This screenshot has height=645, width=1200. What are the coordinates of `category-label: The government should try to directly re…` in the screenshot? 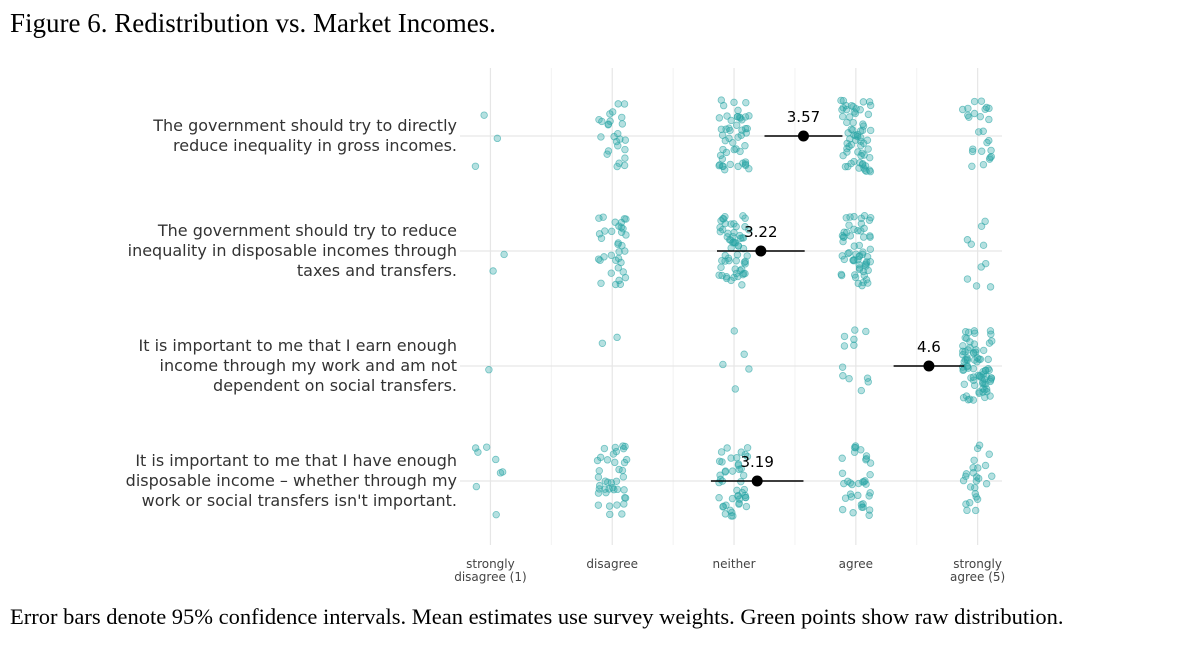 It's located at (305, 135).